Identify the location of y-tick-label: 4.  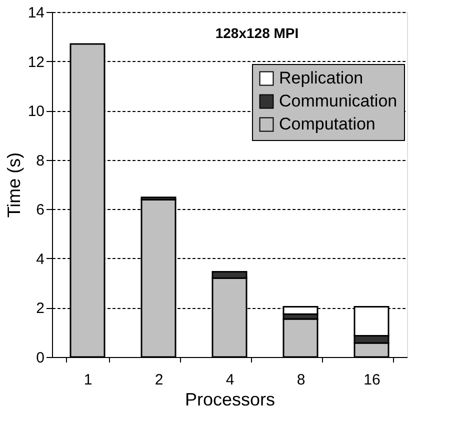
(40, 259).